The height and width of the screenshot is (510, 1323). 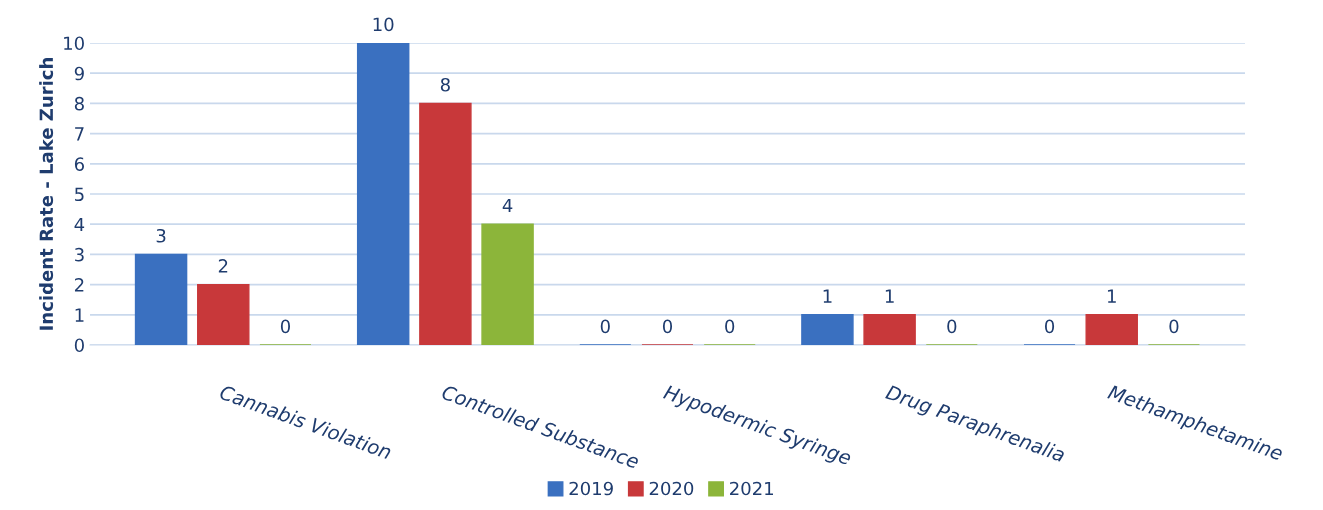 I want to click on y-tick-label: 1, so click(x=79, y=315).